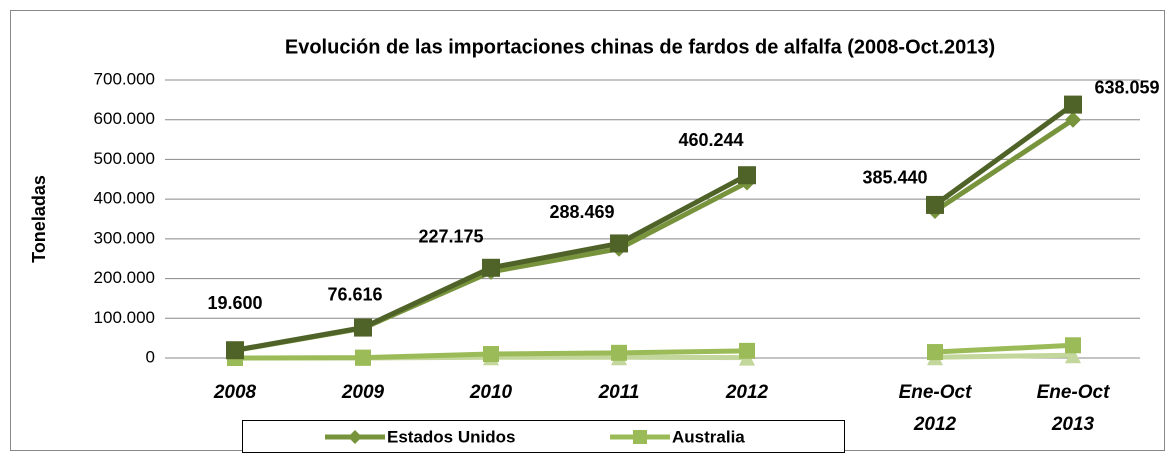  What do you see at coordinates (234, 303) in the screenshot?
I see `data-label: 19.600` at bounding box center [234, 303].